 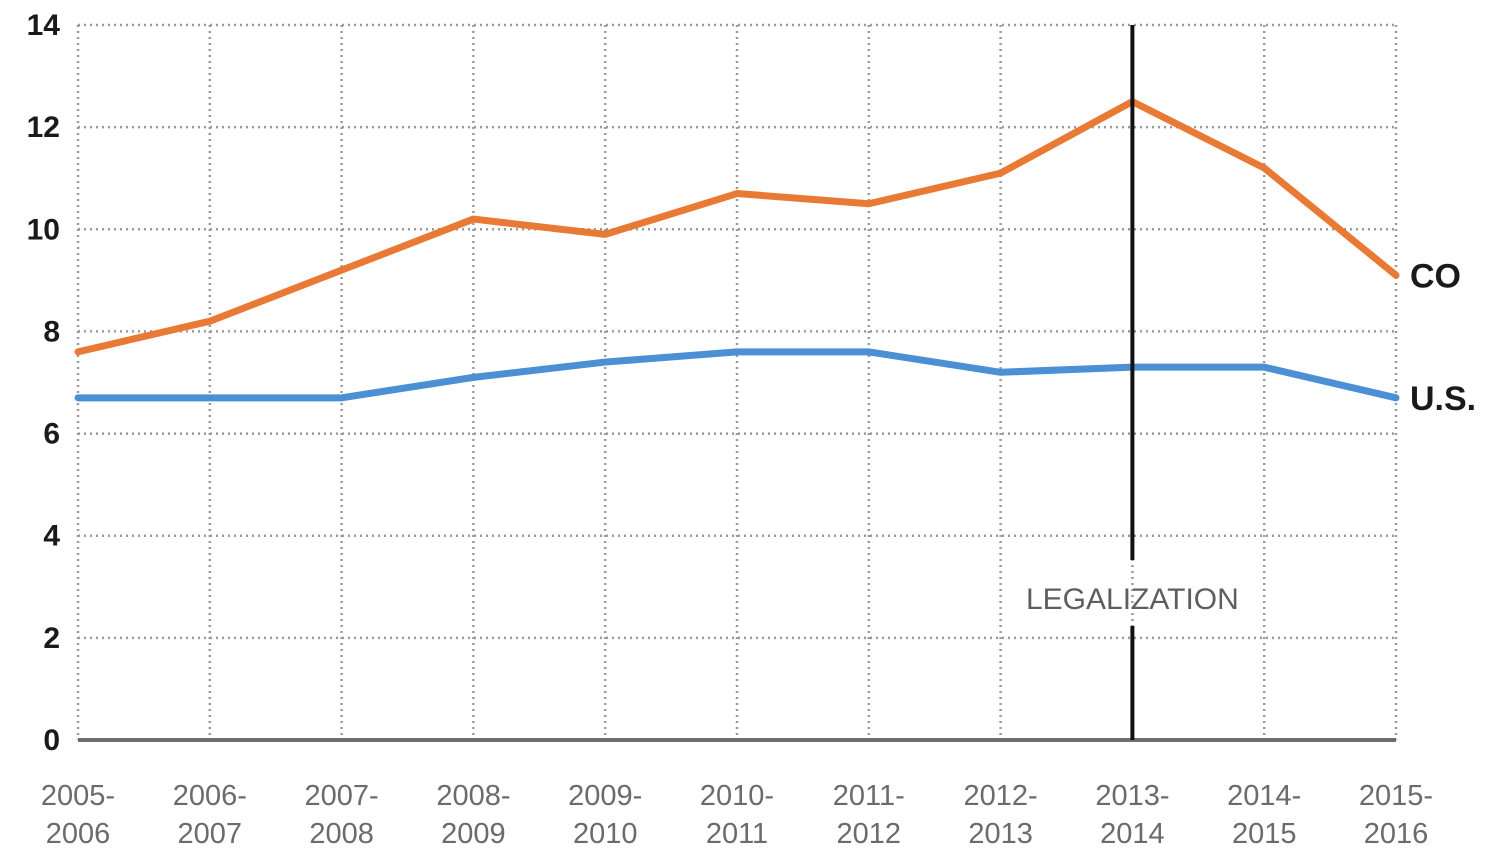 I want to click on series-label-us: U.S., so click(x=1443, y=399).